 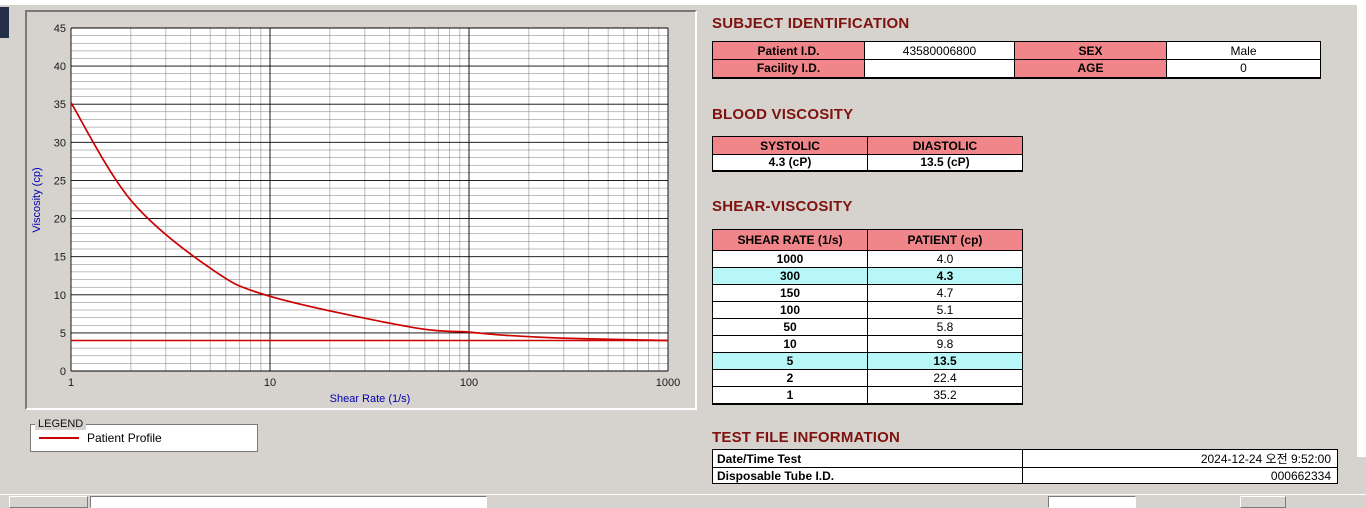 What do you see at coordinates (790, 395) in the screenshot?
I see `shear-rate-cell: 1` at bounding box center [790, 395].